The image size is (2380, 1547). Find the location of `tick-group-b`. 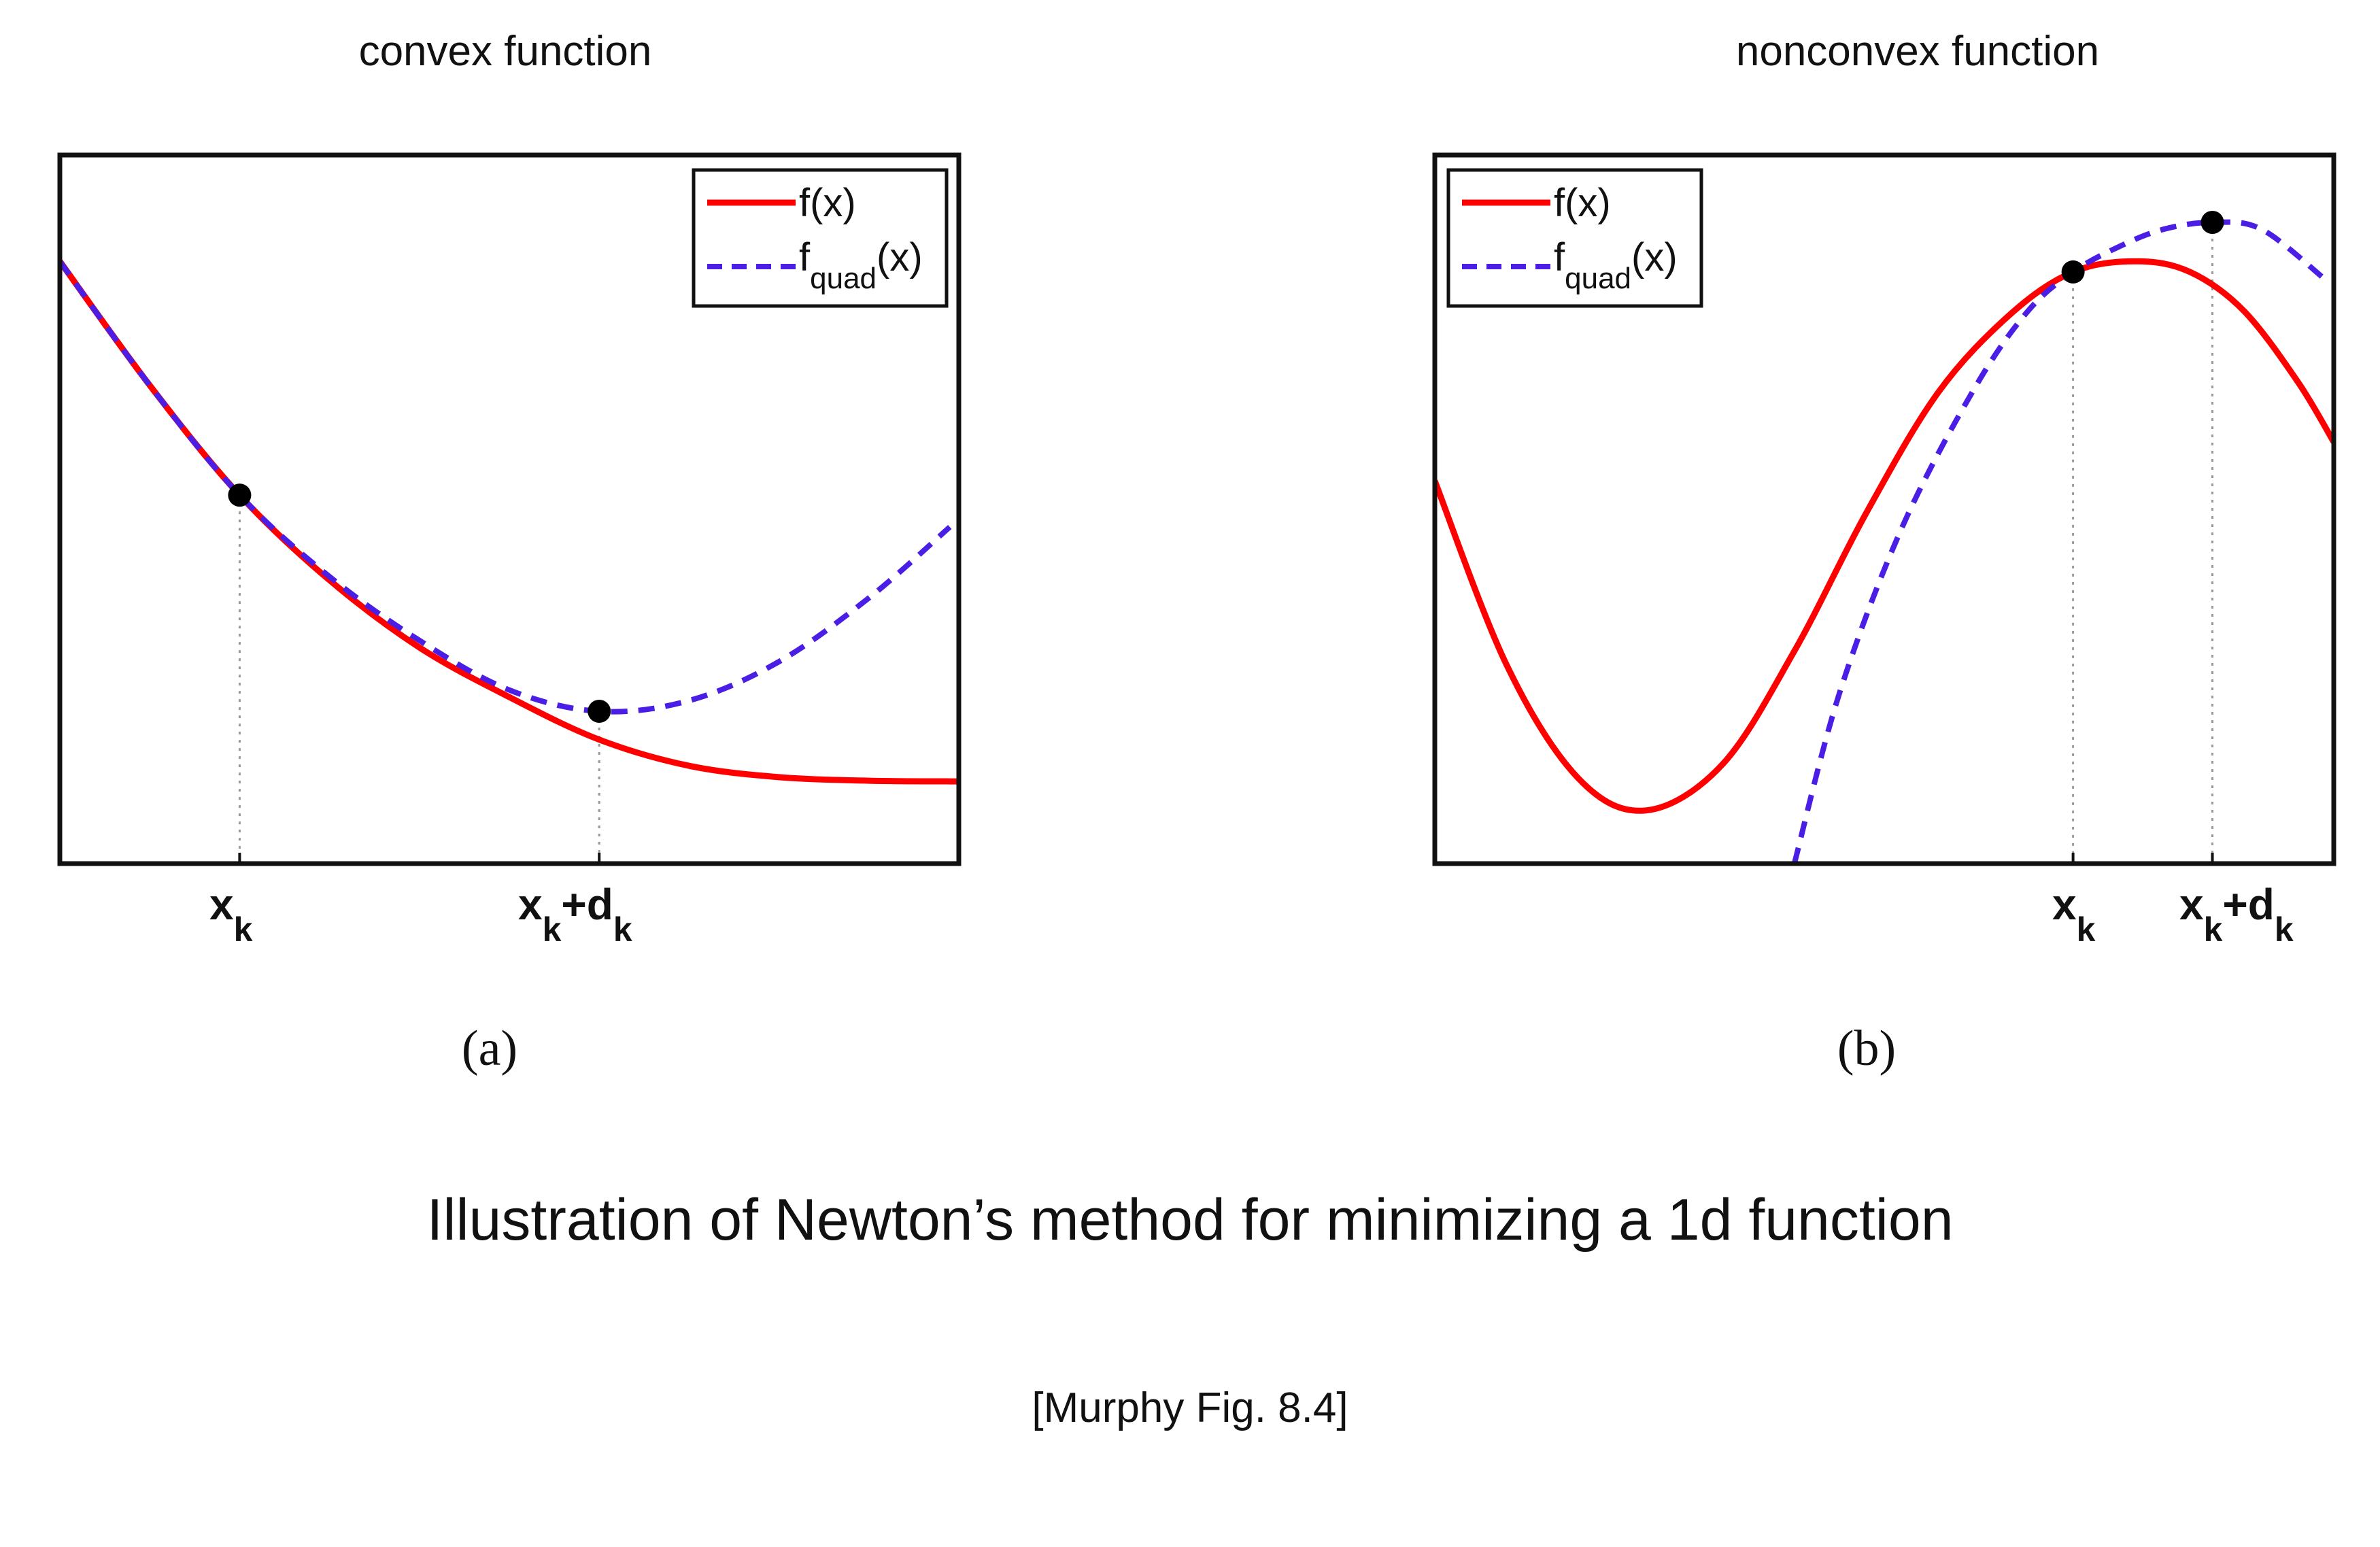

tick-group-b is located at coordinates (2143, 859).